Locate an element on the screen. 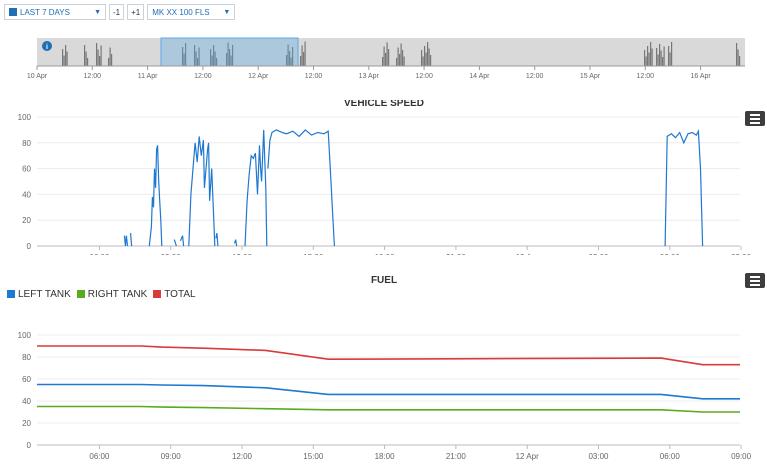 This screenshot has width=767, height=475. navigator-tick-label: 11 Apr is located at coordinates (148, 76).